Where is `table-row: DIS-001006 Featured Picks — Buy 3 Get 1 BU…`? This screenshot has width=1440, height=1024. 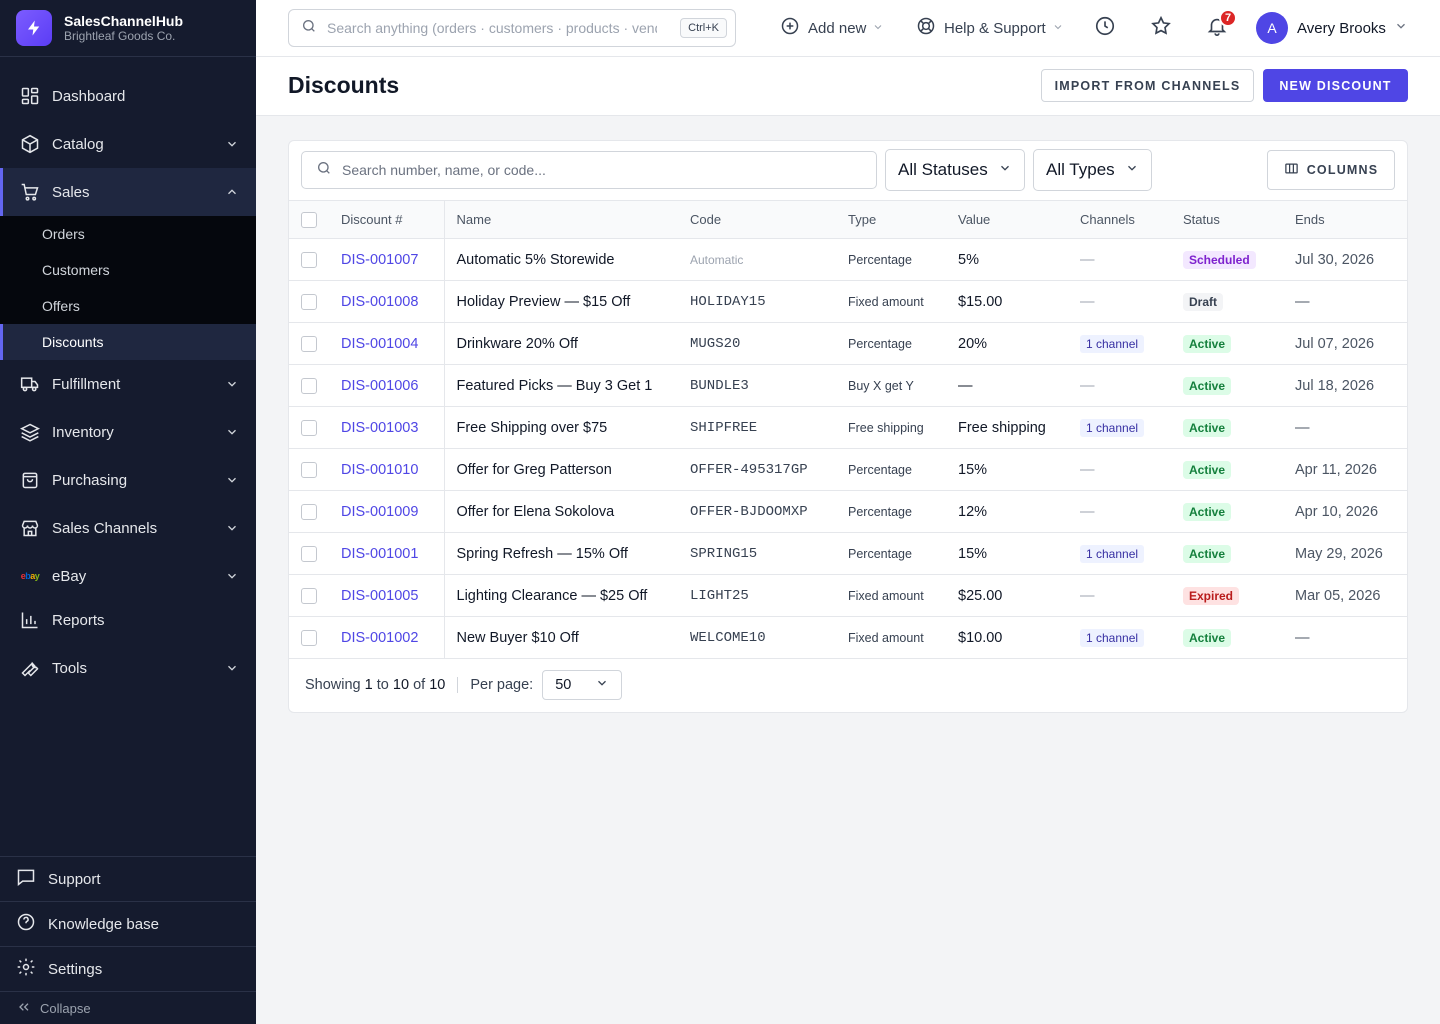 table-row: DIS-001006 Featured Picks — Buy 3 Get 1 BU… is located at coordinates (848, 385).